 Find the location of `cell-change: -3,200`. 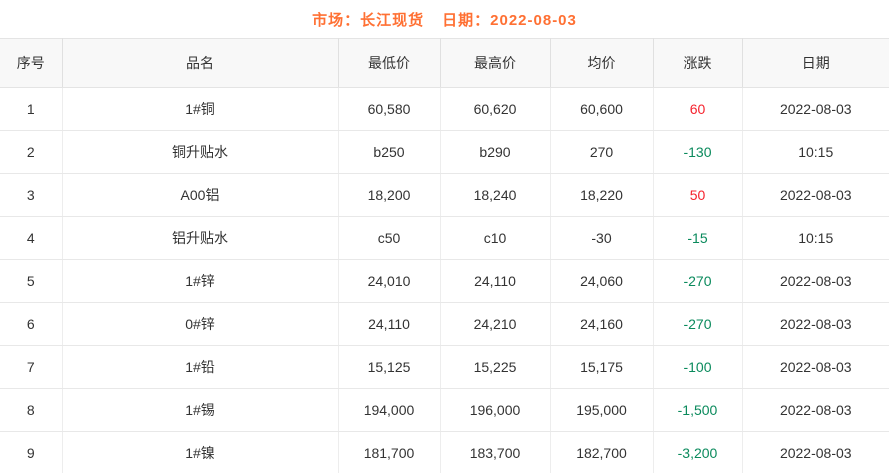

cell-change: -3,200 is located at coordinates (698, 452).